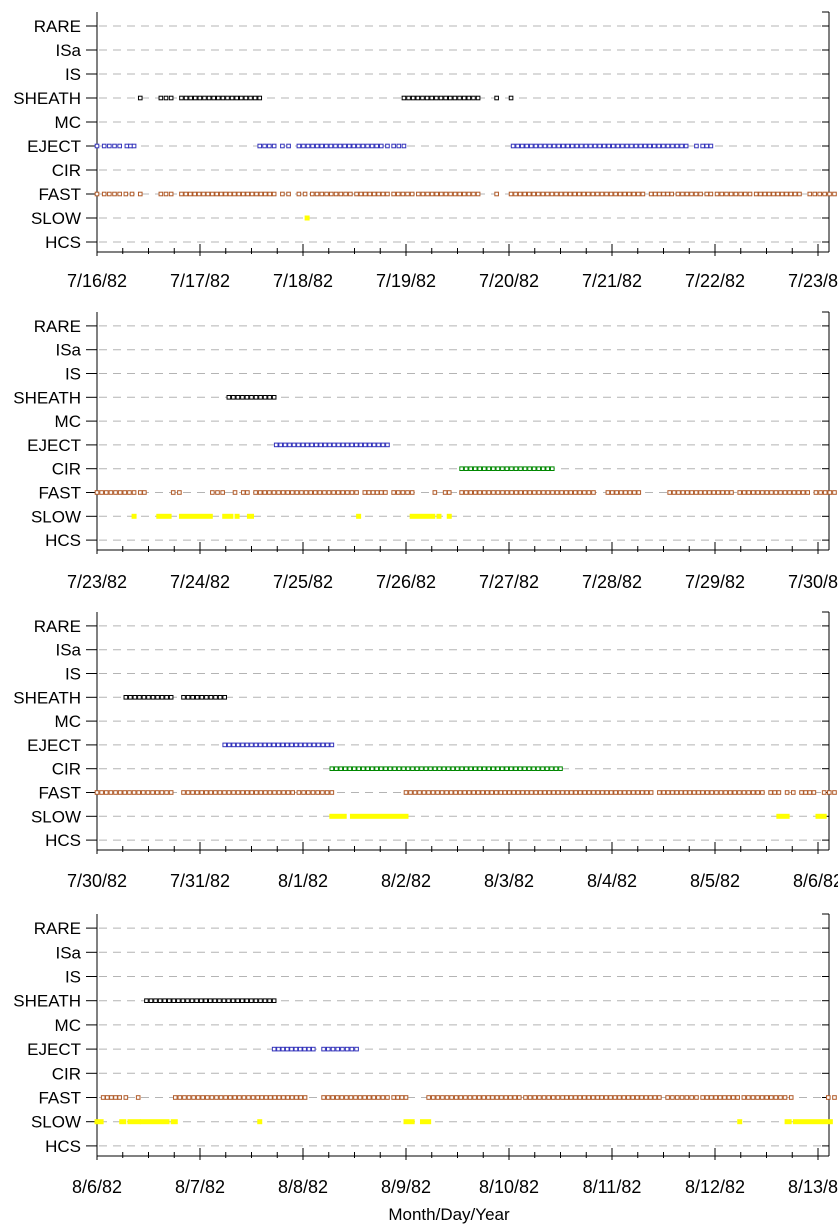  Describe the element at coordinates (509, 881) in the screenshot. I see `x-tick-label: 8/3/82` at that location.